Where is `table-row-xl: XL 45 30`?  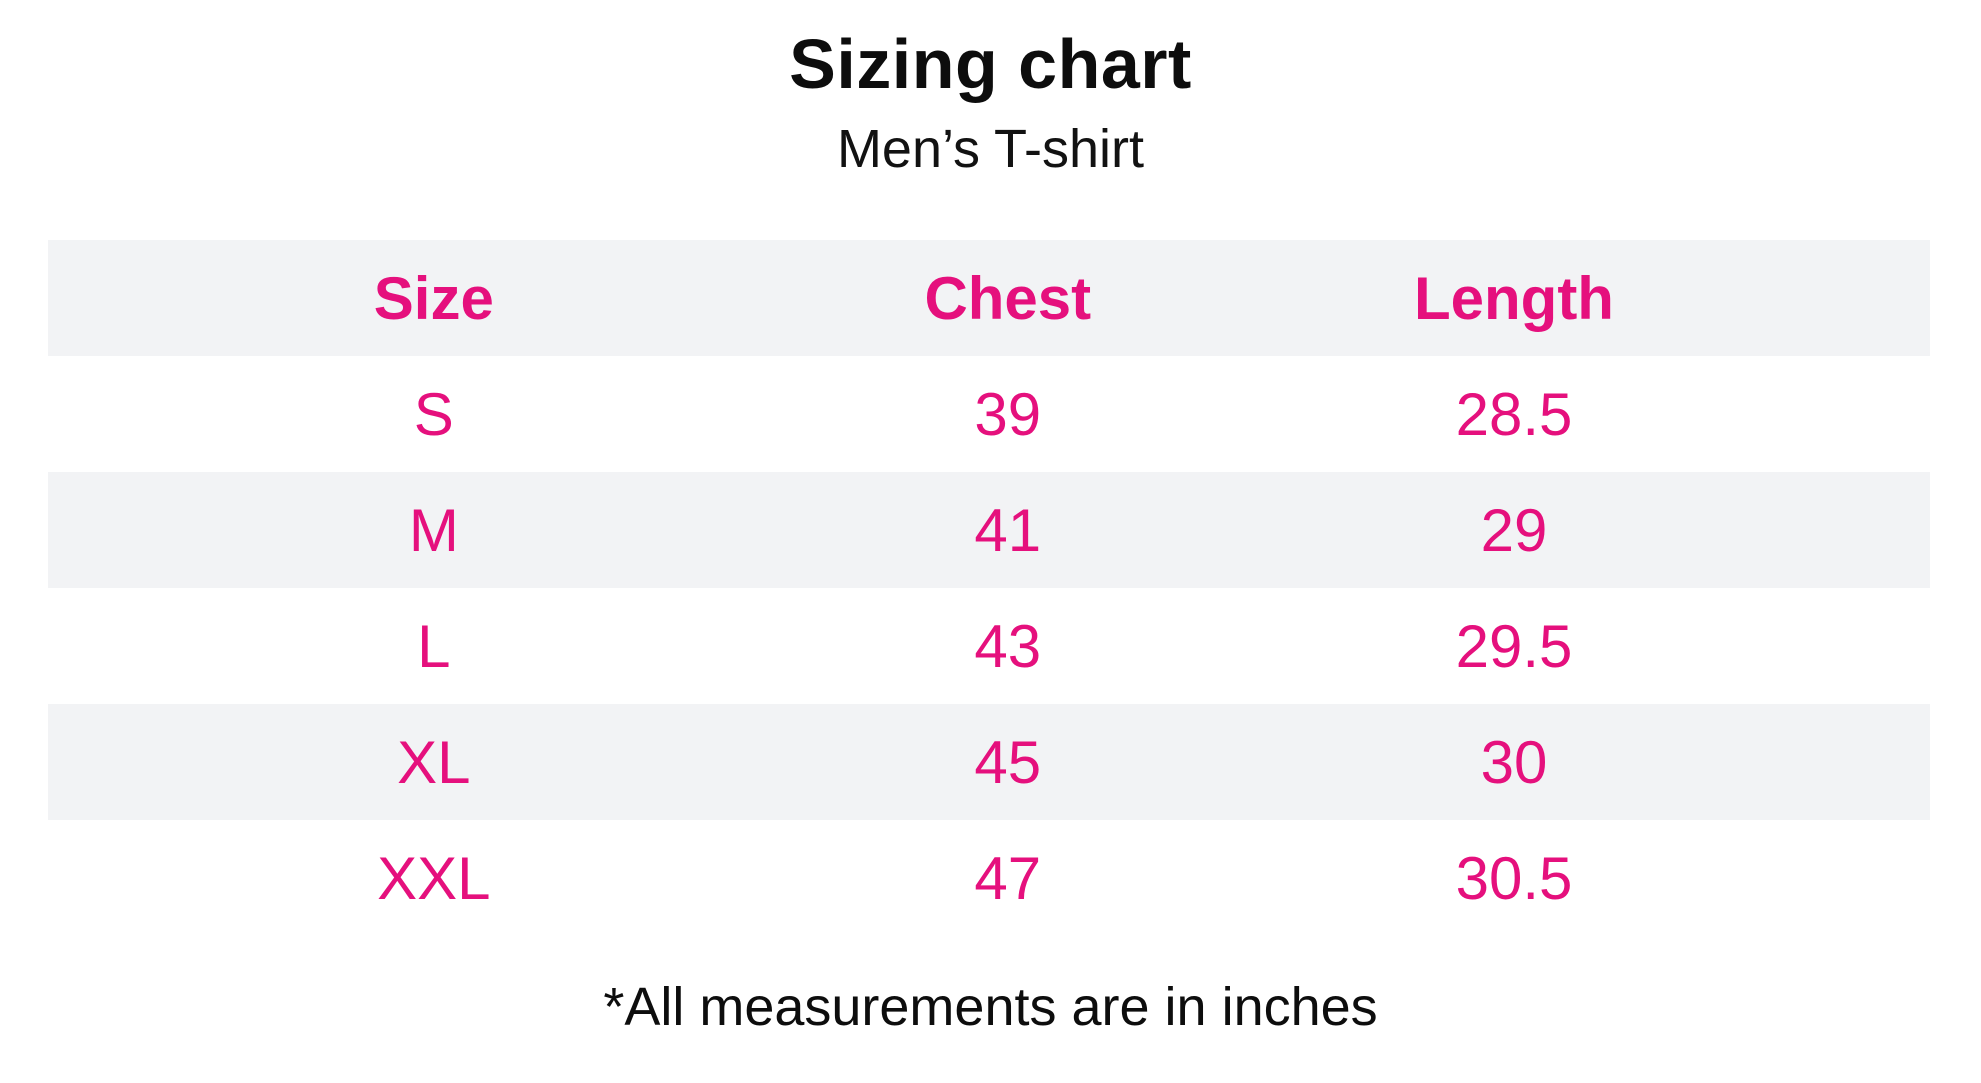
table-row-xl: XL 45 30 is located at coordinates (989, 762).